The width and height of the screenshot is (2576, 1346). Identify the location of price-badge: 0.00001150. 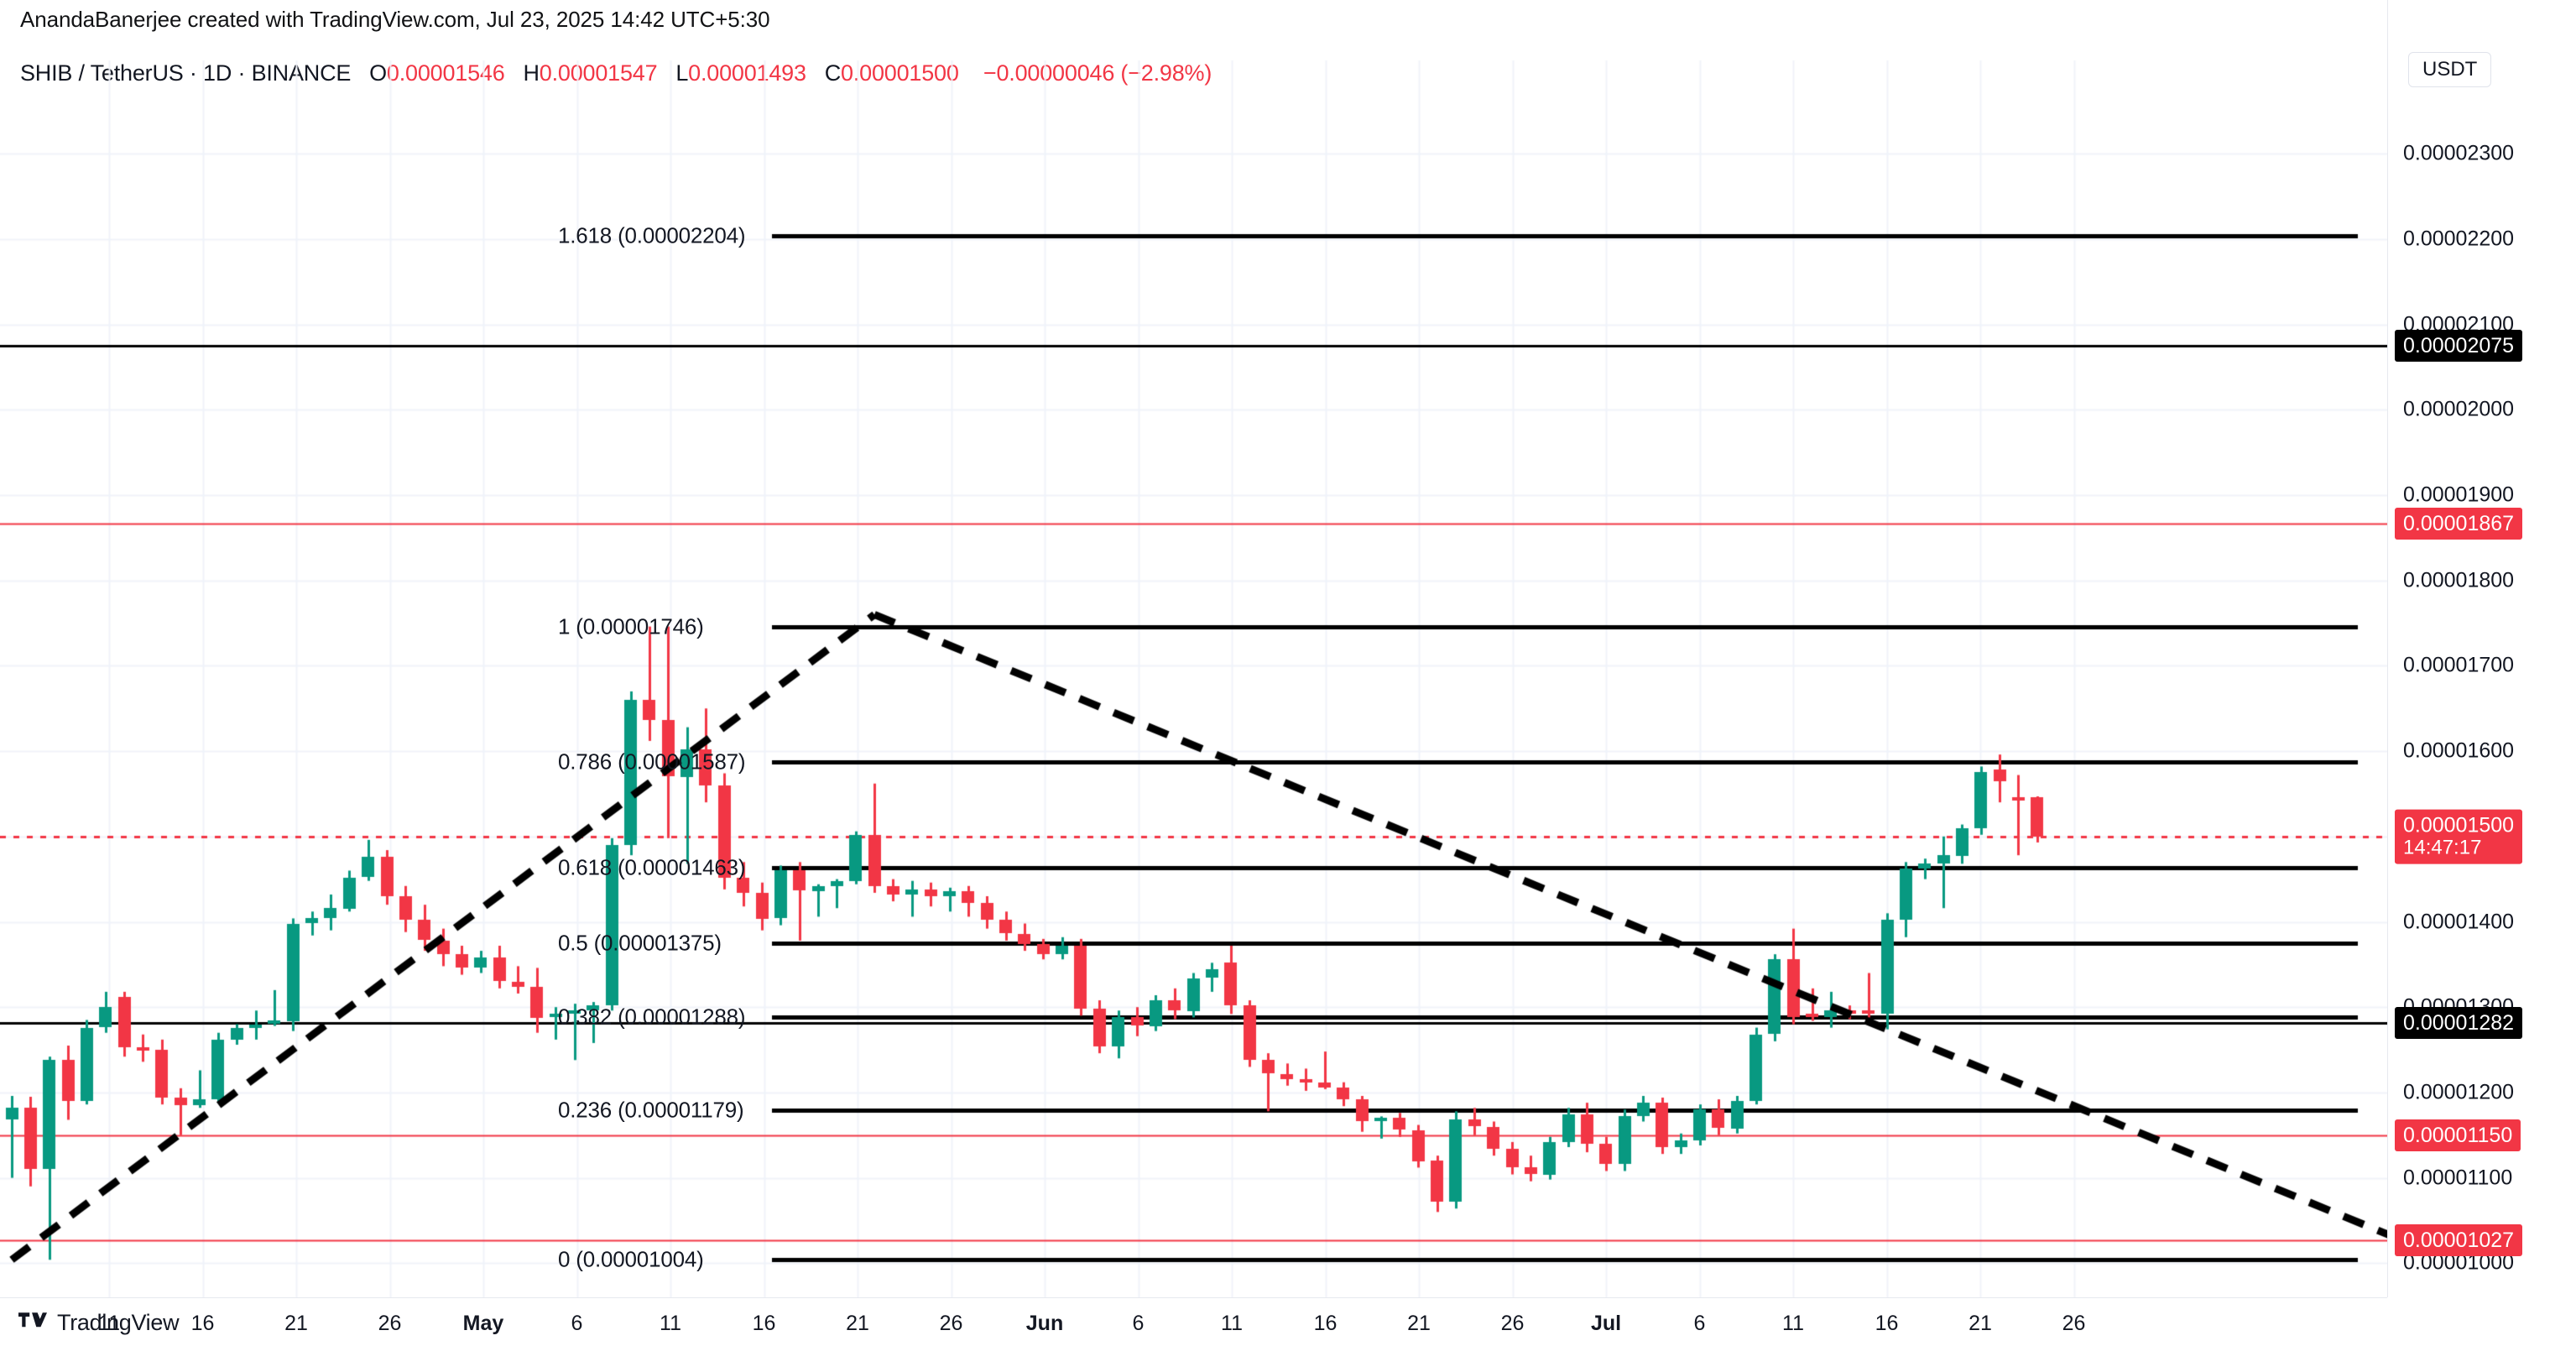
(2458, 1135).